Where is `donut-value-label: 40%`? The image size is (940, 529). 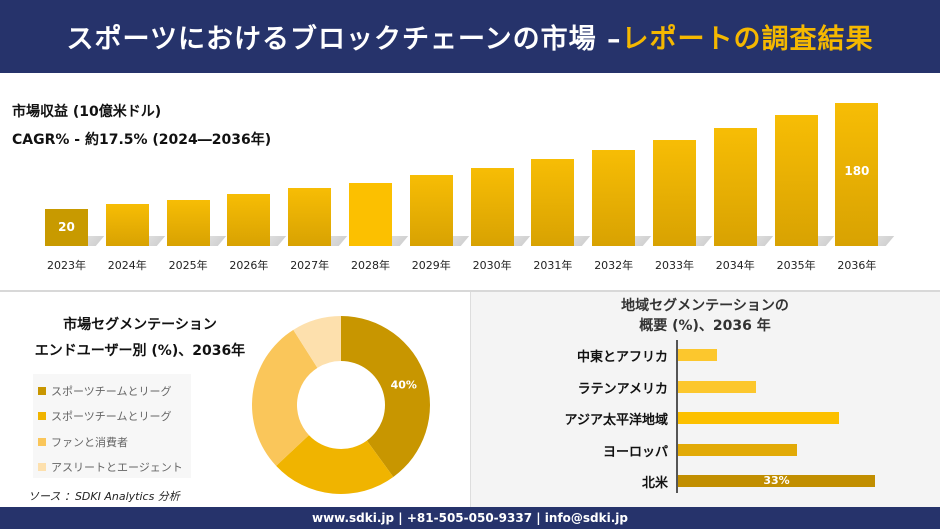
donut-value-label: 40% is located at coordinates (404, 385).